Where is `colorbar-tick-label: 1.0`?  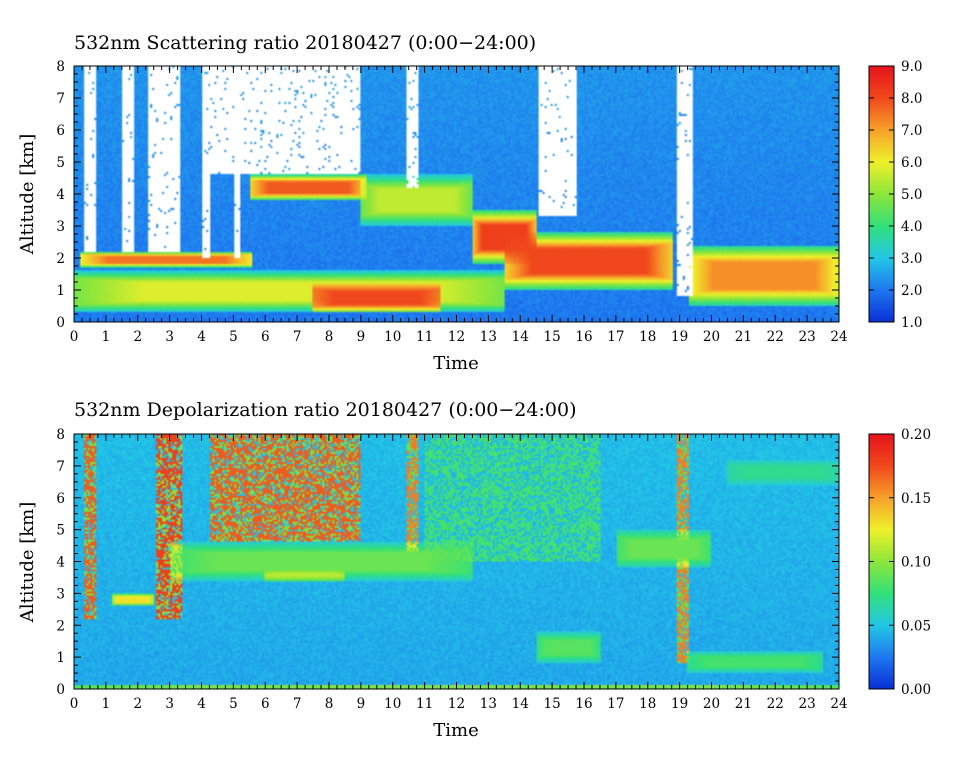 colorbar-tick-label: 1.0 is located at coordinates (911, 323).